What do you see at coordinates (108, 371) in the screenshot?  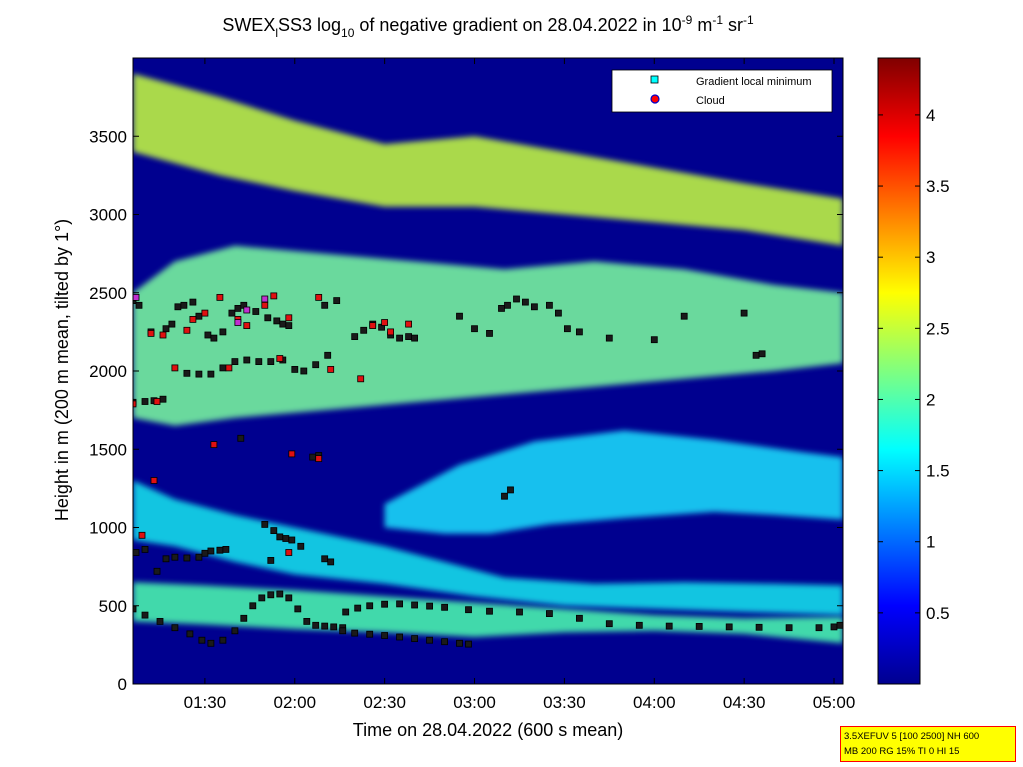 I see `y-tick-label-4: 2000` at bounding box center [108, 371].